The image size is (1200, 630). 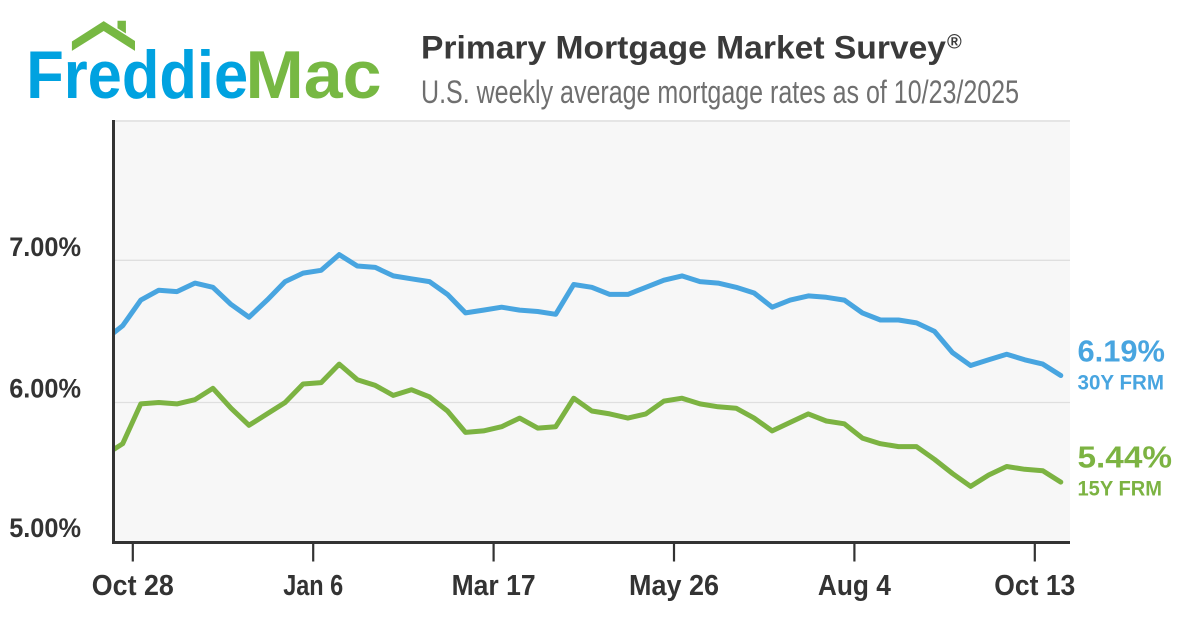 I want to click on svg-text: Aug 4, so click(x=854, y=586).